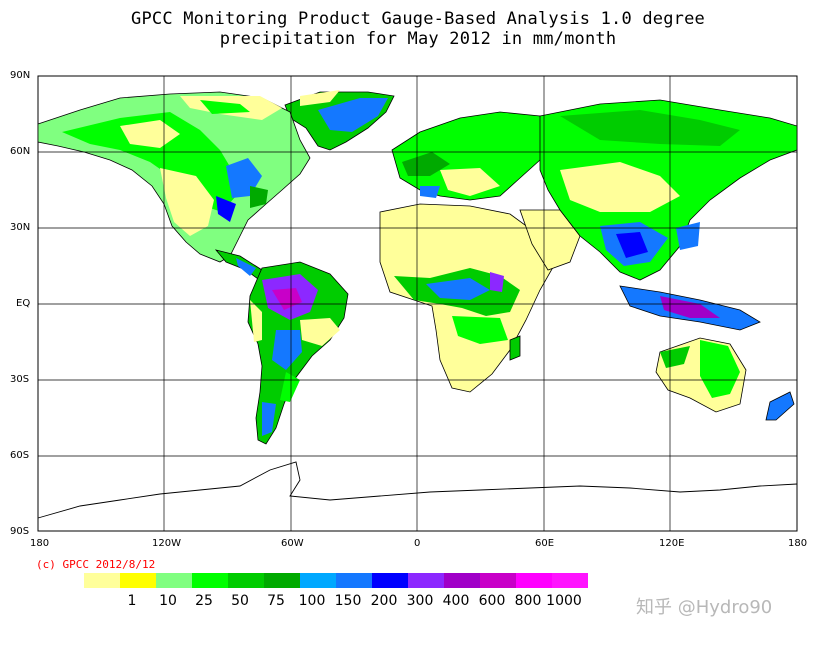 The image size is (836, 646). I want to click on lon-label-60e: 60E, so click(545, 543).